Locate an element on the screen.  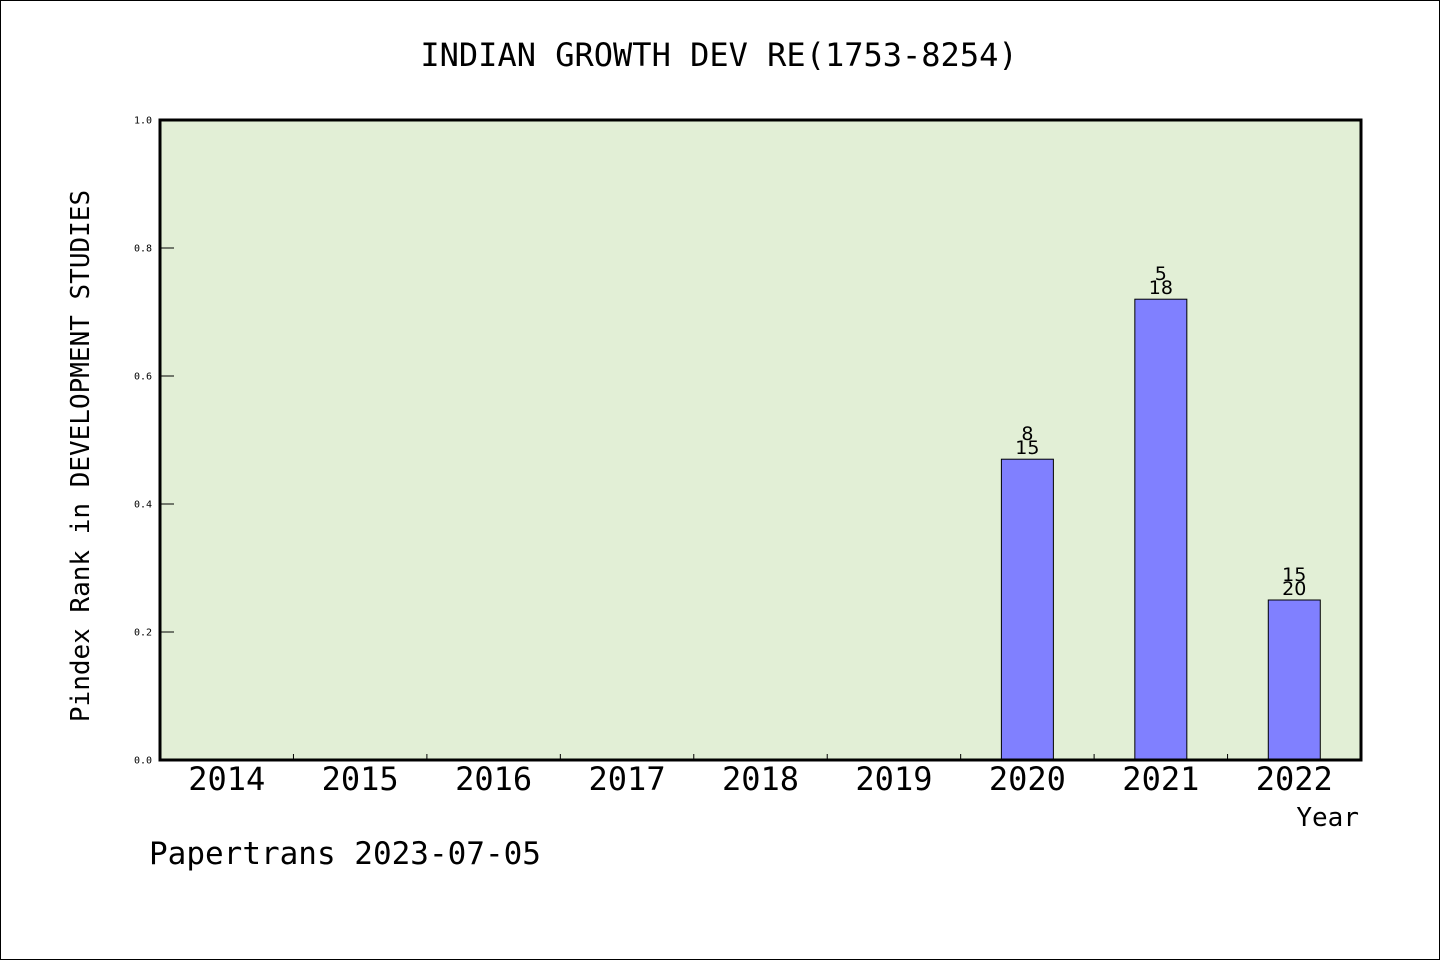
x-axis-ticks: 2014 2015 2016 2017 2018 2019 2020 2021 2022 is located at coordinates (760, 776).